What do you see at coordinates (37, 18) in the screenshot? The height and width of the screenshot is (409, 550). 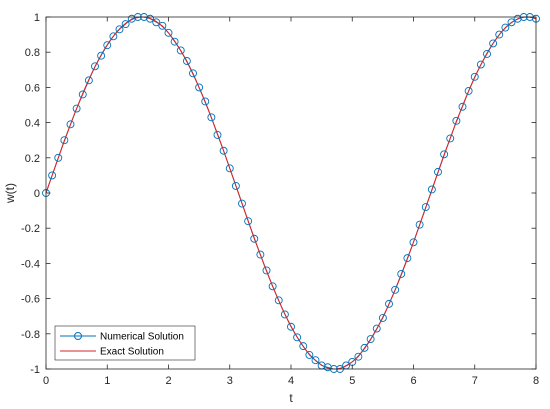 I see `y-tick-label: 1` at bounding box center [37, 18].